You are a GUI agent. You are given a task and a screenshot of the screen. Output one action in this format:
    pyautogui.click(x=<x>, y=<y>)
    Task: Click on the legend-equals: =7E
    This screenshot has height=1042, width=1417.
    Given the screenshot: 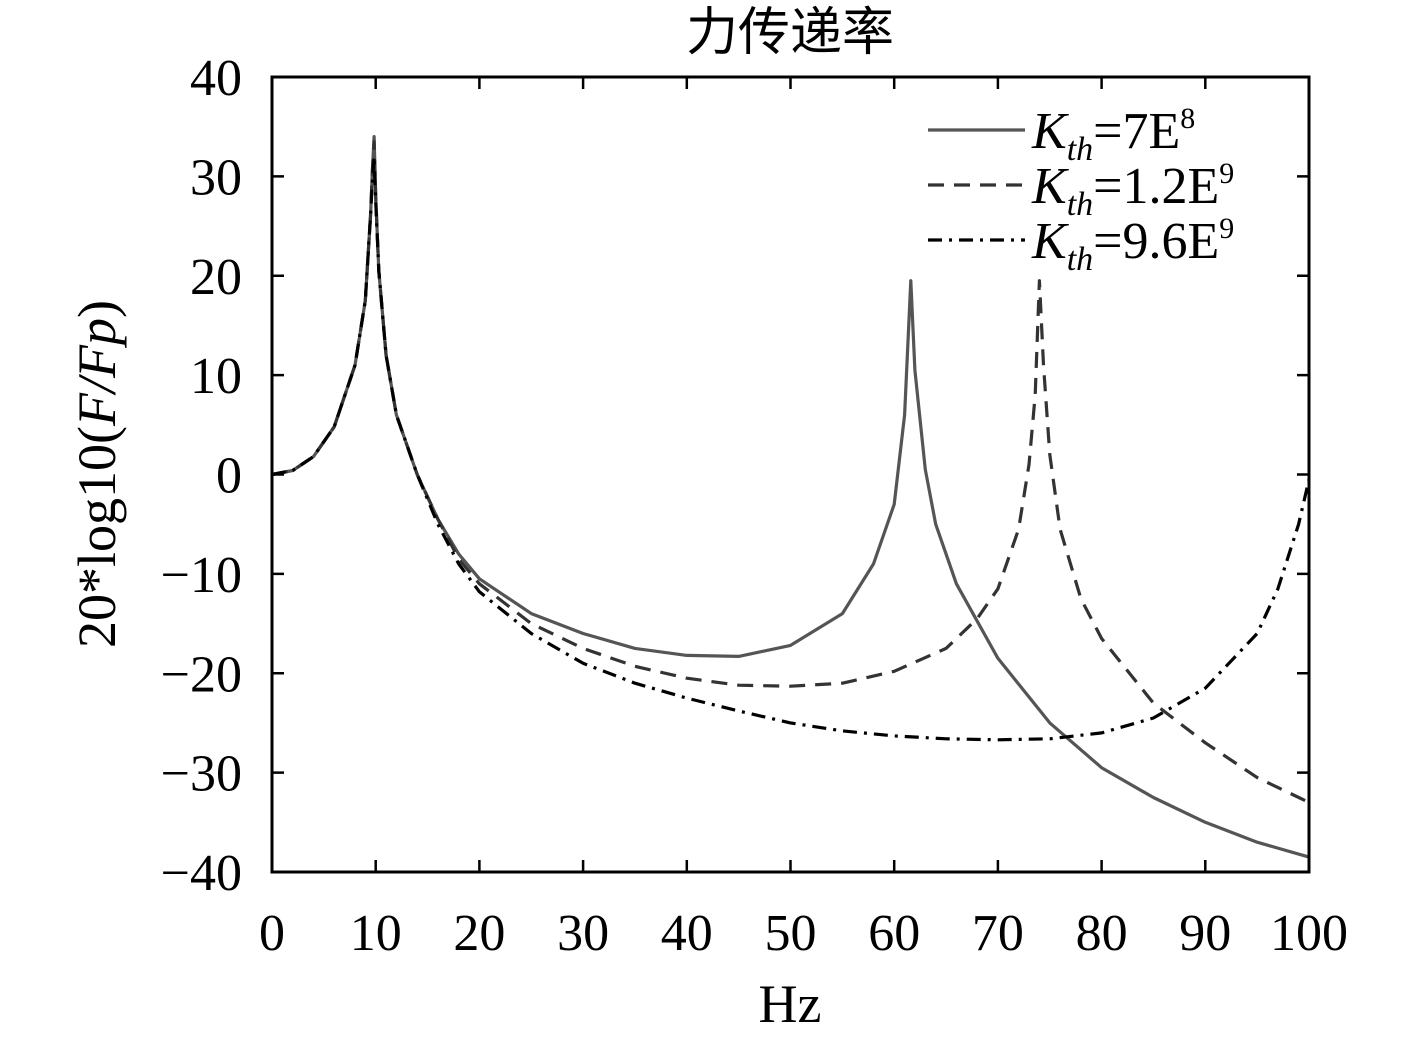 What is the action you would take?
    pyautogui.click(x=1136, y=131)
    